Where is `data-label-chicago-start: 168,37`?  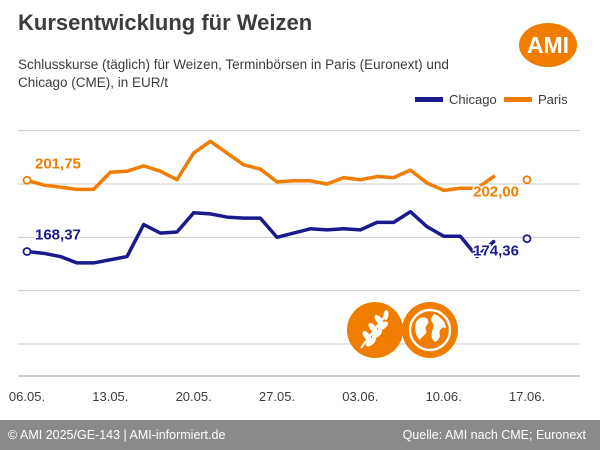
data-label-chicago-start: 168,37 is located at coordinates (58, 234).